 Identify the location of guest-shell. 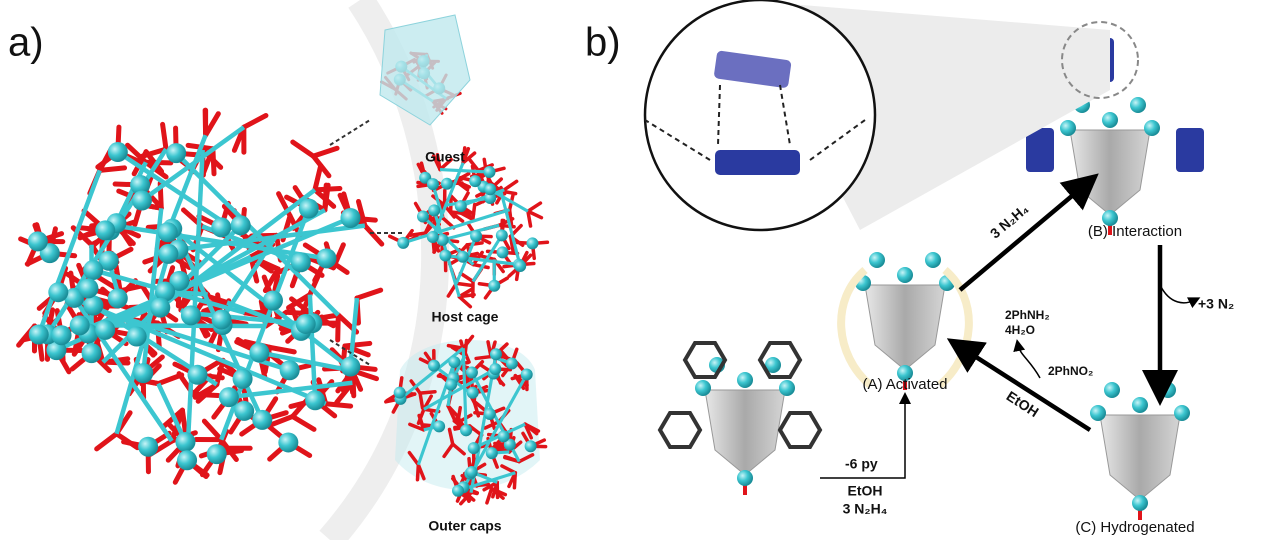
(425, 70).